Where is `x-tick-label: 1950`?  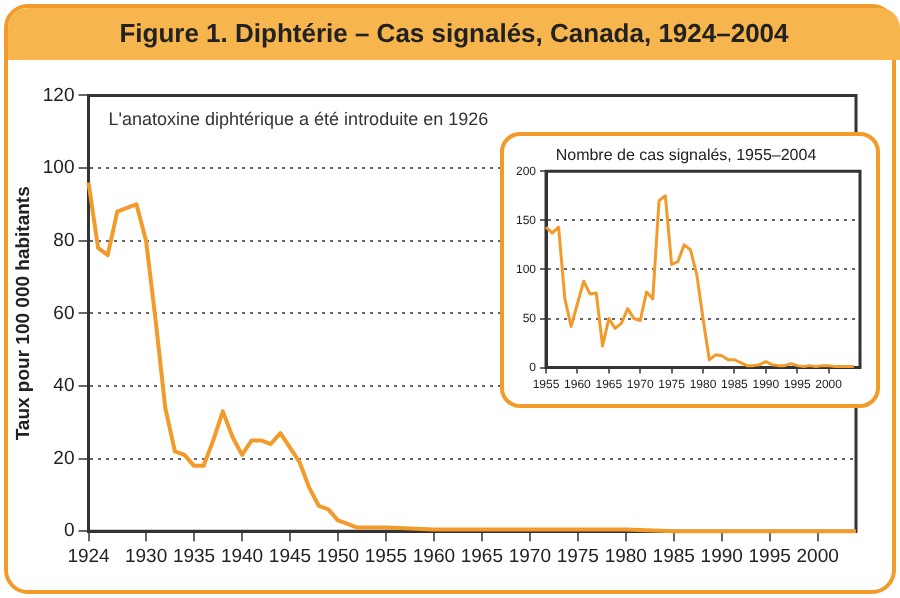
x-tick-label: 1950 is located at coordinates (338, 556).